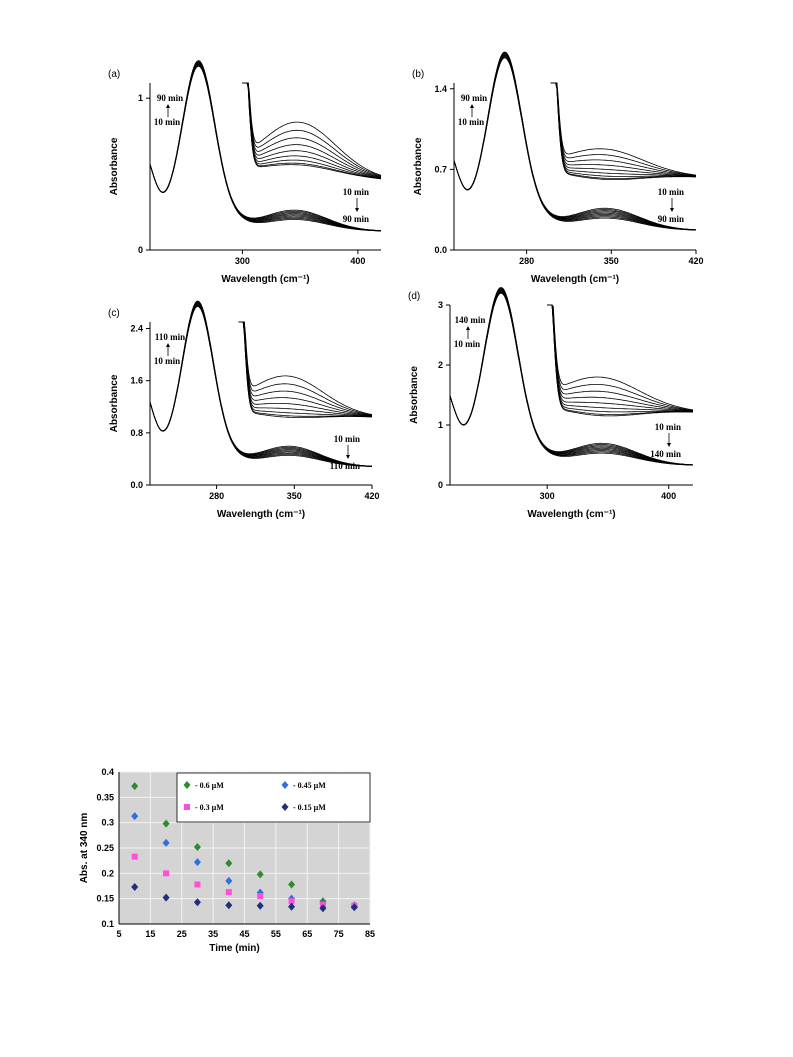  I want to click on y-tick-label: 0.7, so click(440, 169).